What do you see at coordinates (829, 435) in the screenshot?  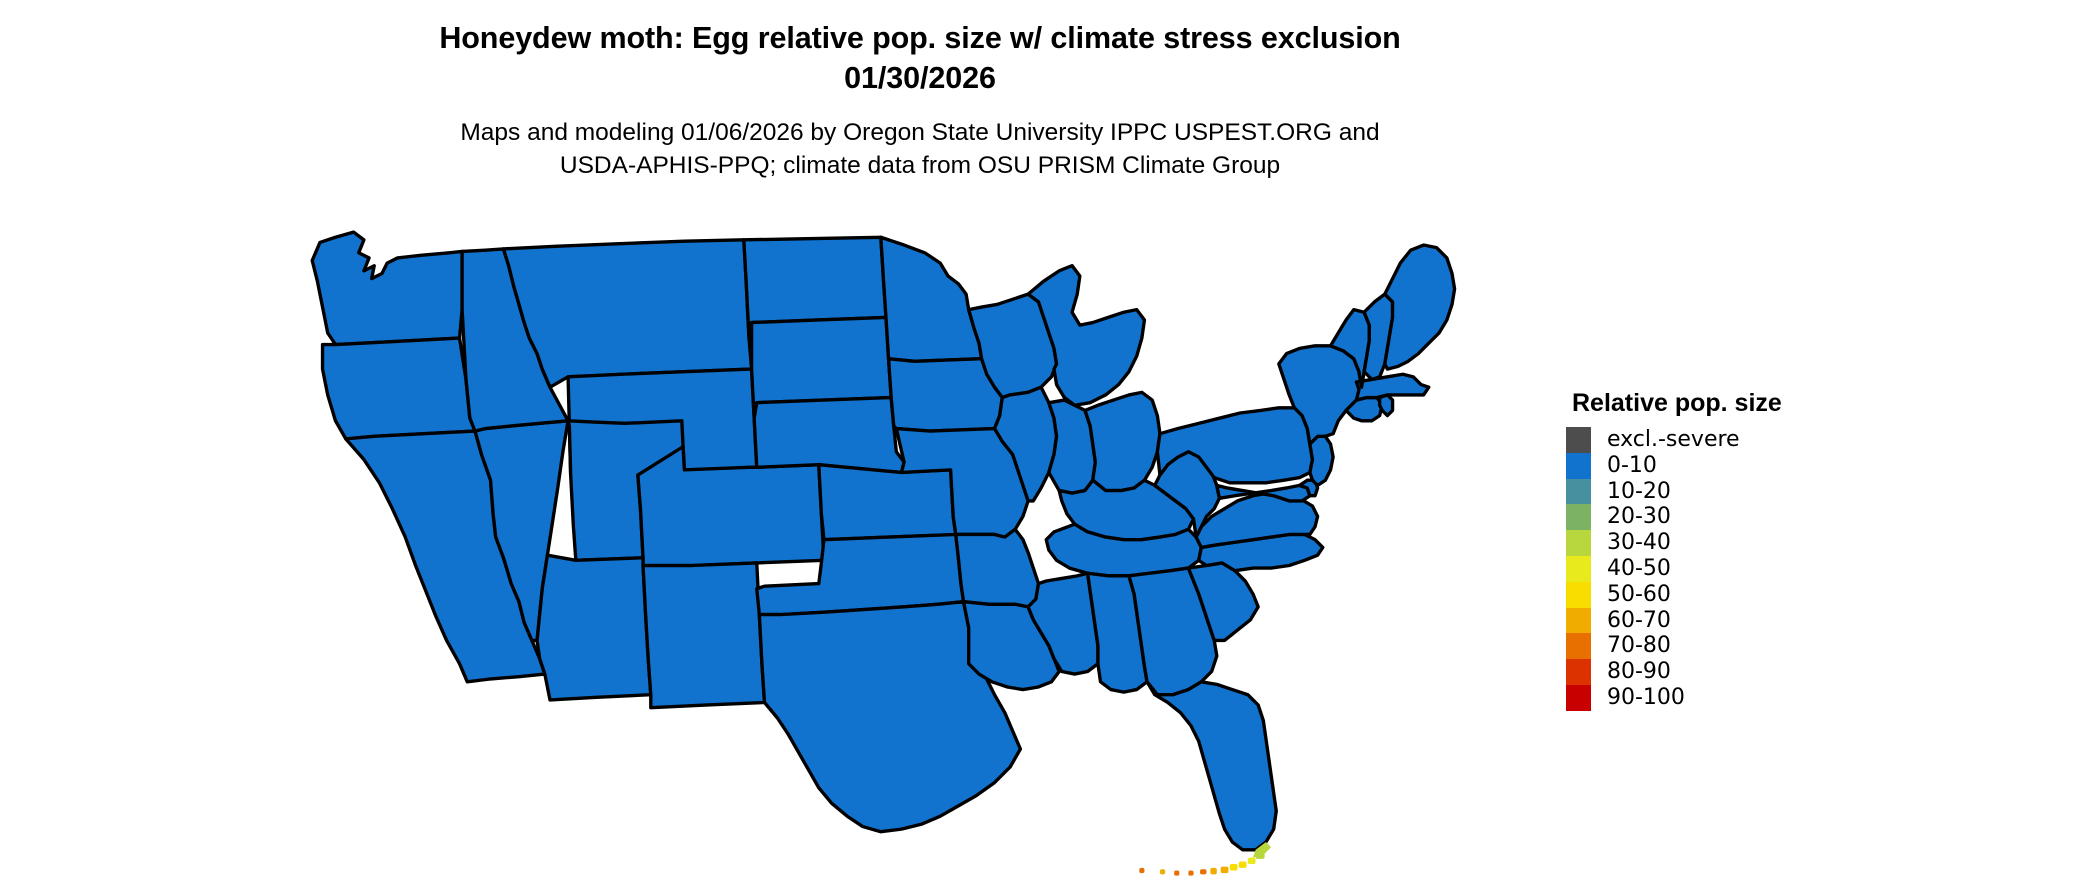 I see `state-ne` at bounding box center [829, 435].